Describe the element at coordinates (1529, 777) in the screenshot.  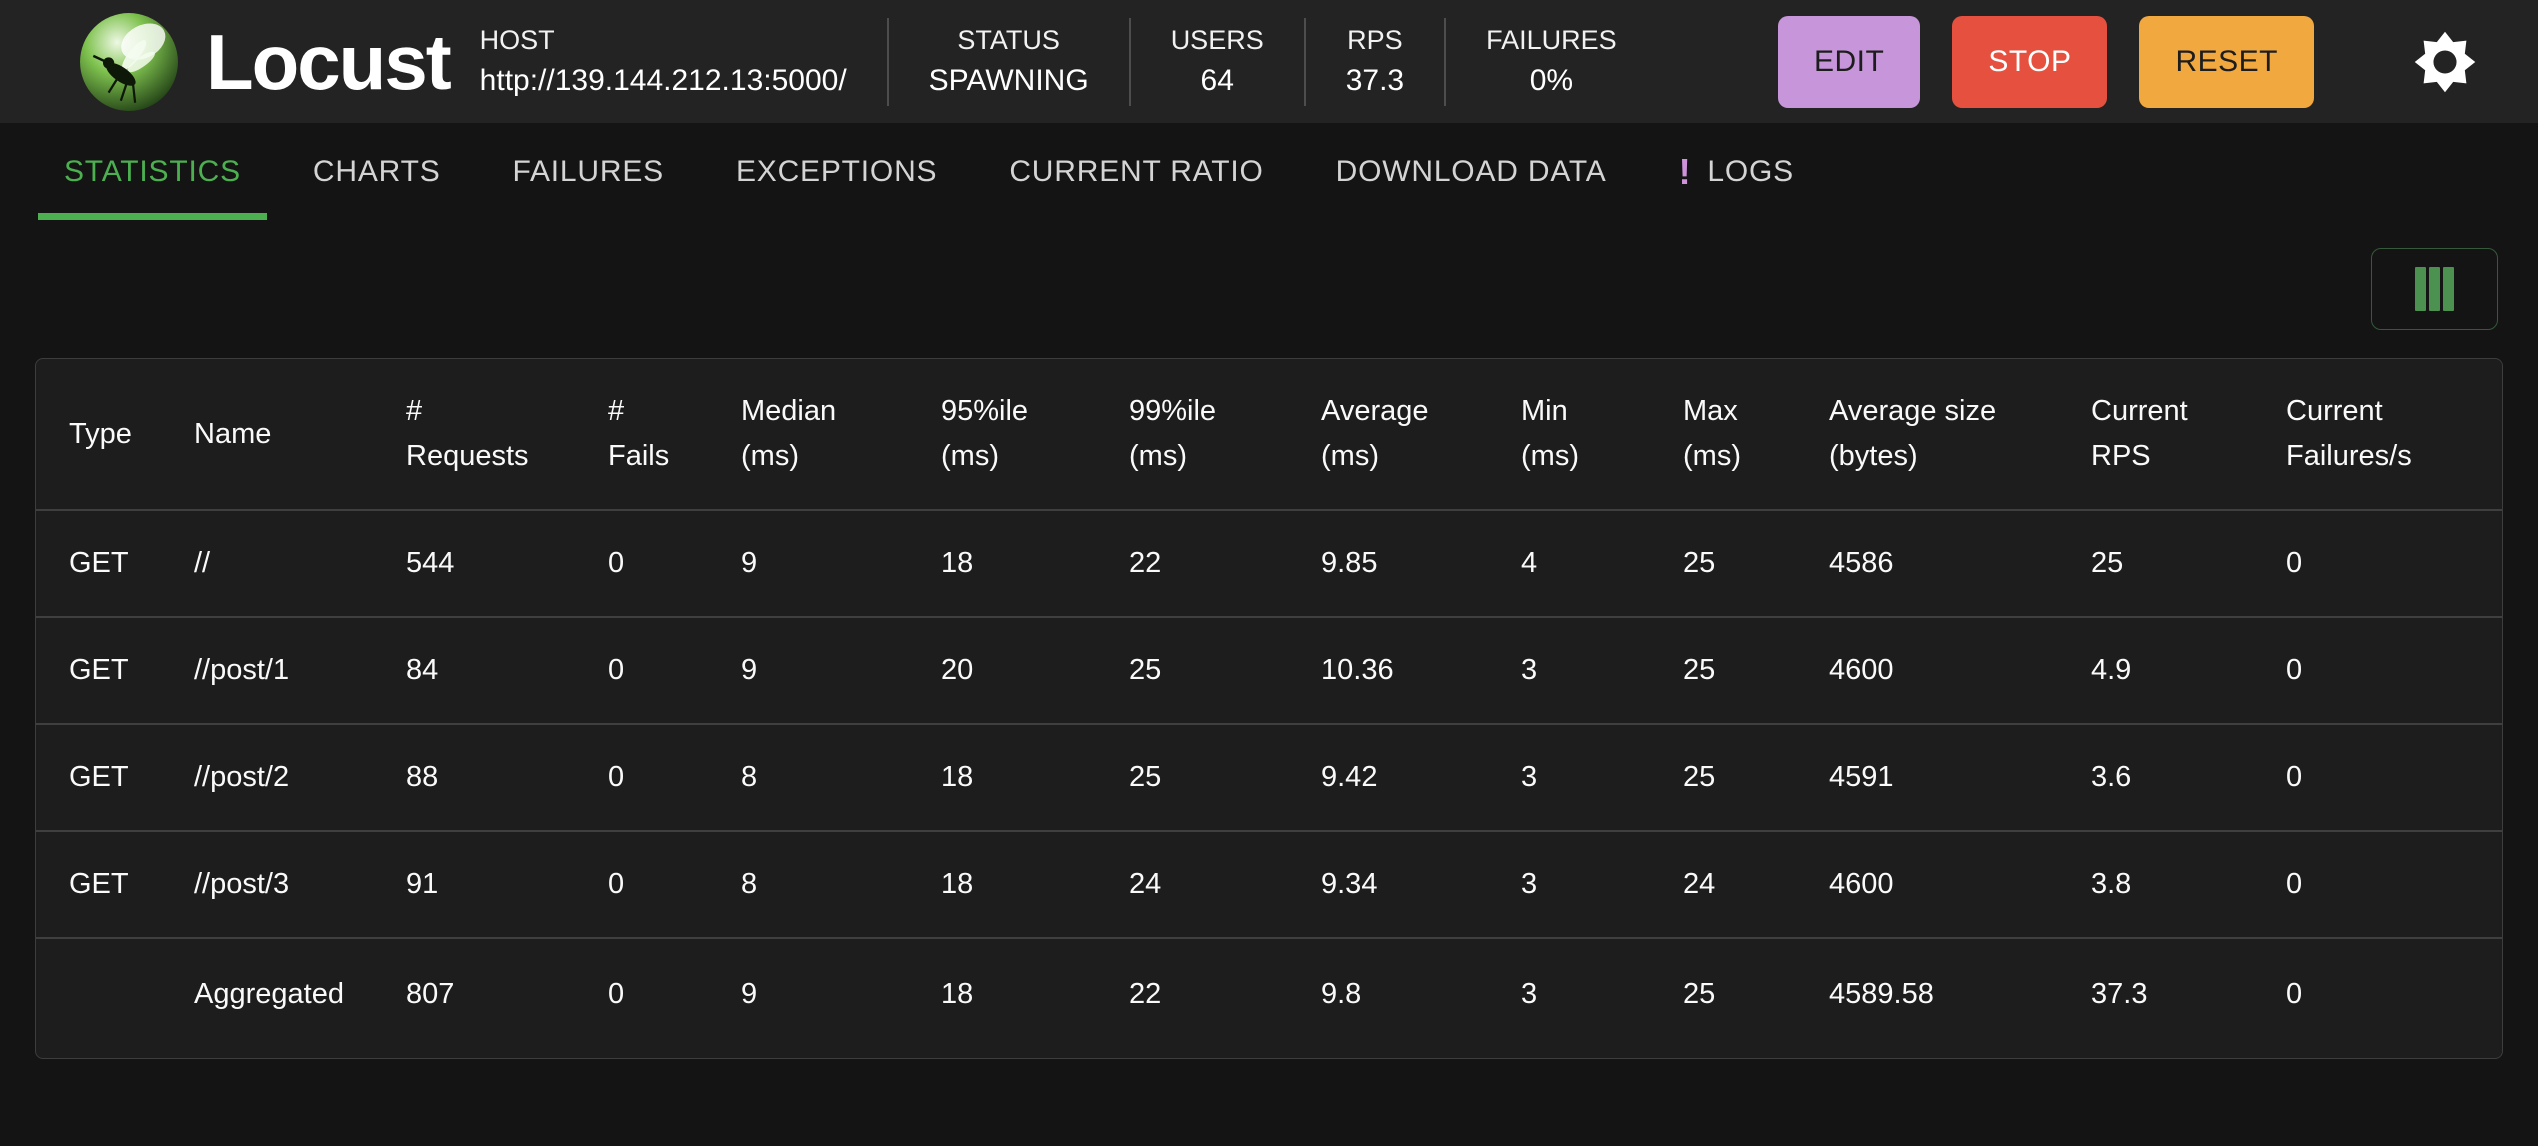
I see `table-cell: 3` at that location.